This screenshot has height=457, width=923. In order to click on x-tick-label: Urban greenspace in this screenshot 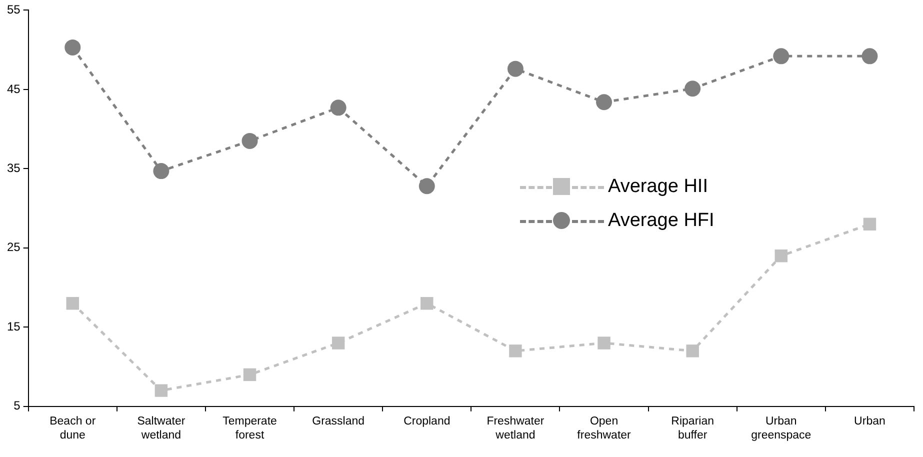, I will do `click(781, 428)`.